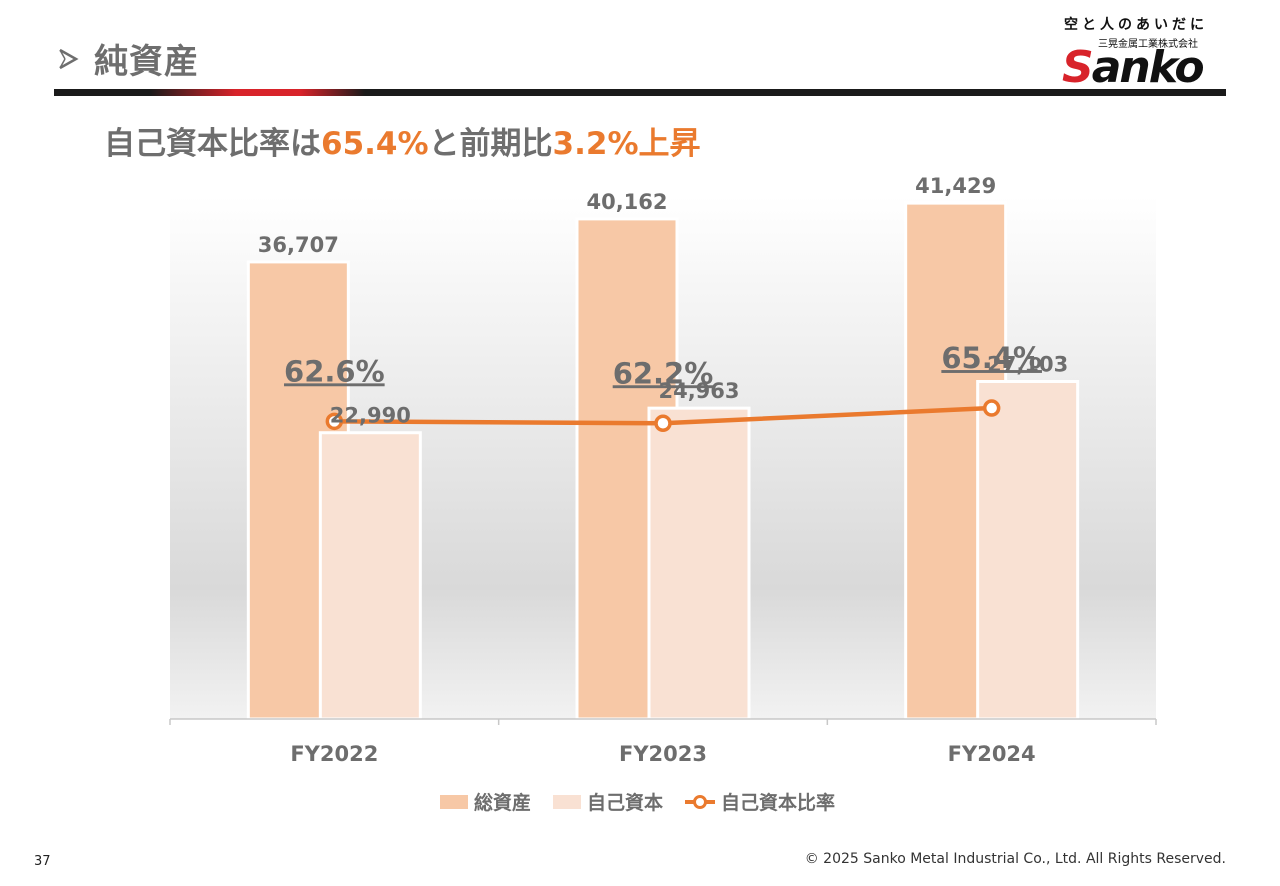 This screenshot has width=1280, height=886. I want to click on headline-change-value: 3.2%, so click(595, 144).